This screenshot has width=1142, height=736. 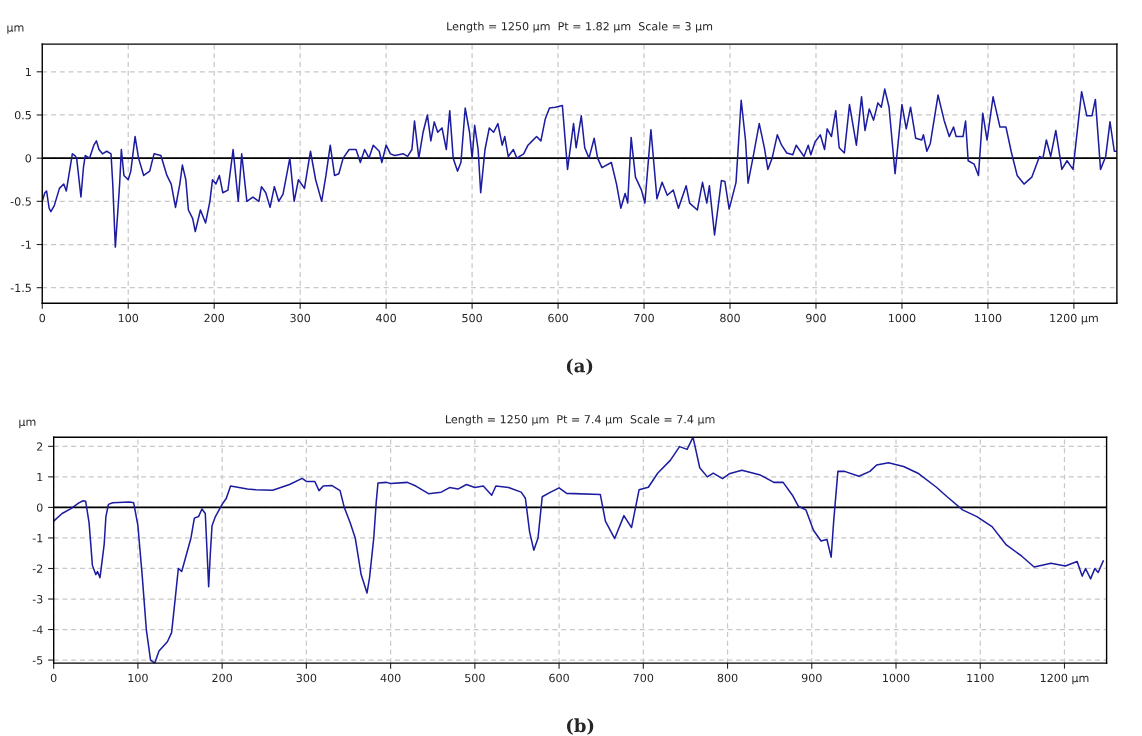 I want to click on text: (a), so click(x=579, y=366).